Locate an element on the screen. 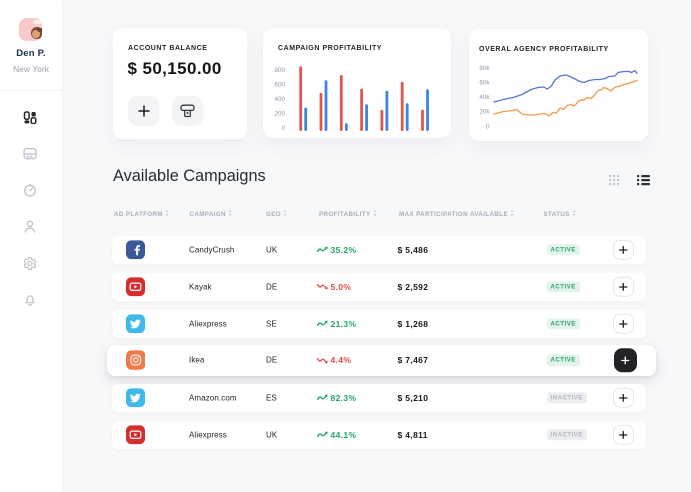 This screenshot has height=492, width=691. svg-text: 40k is located at coordinates (484, 97).